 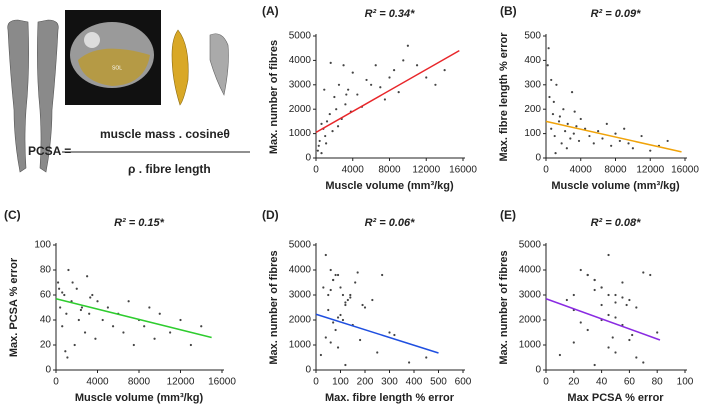 What do you see at coordinates (300, 84) in the screenshot?
I see `y-tick-label: 3000` at bounding box center [300, 84].